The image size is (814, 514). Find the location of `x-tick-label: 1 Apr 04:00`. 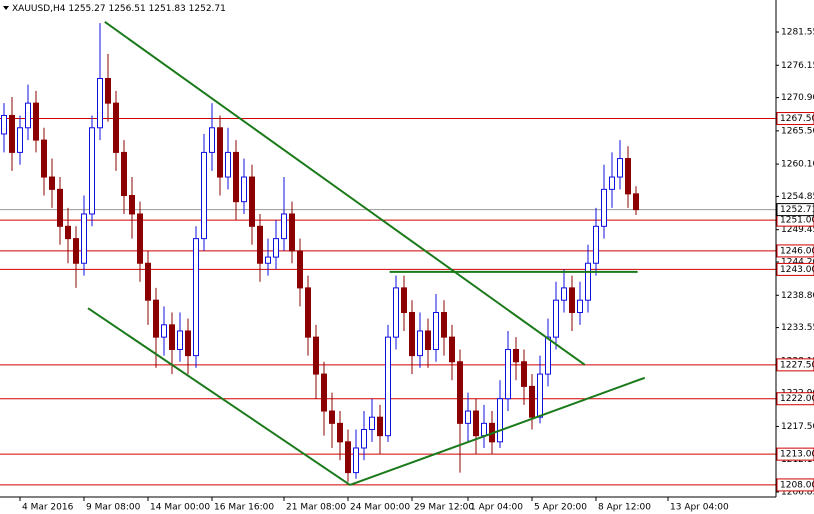

x-tick-label: 1 Apr 04:00 is located at coordinates (496, 508).